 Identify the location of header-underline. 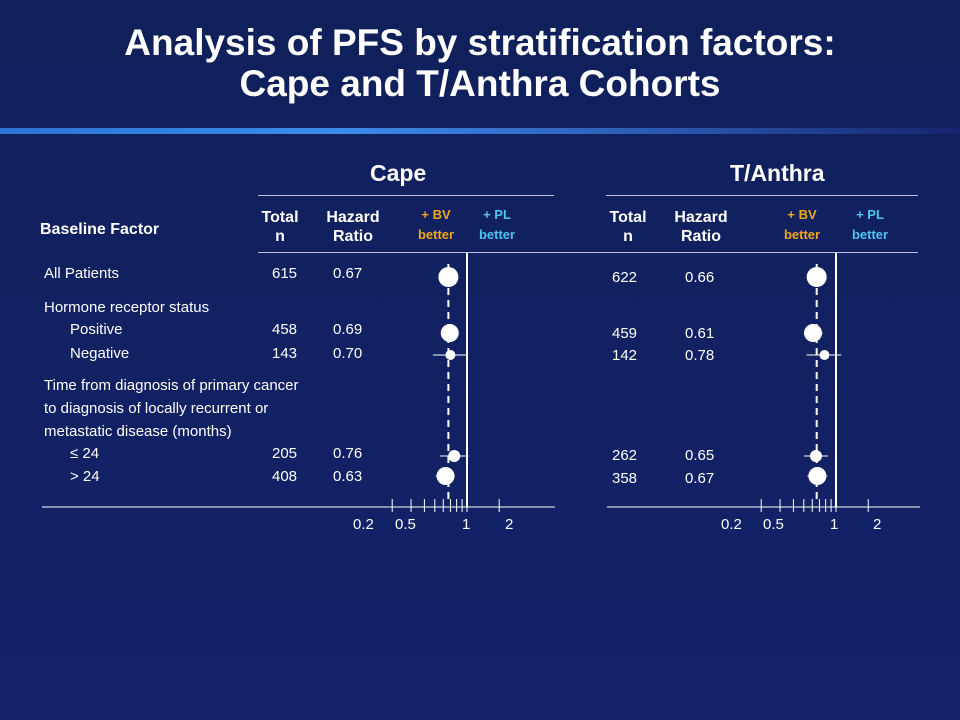
(588, 252).